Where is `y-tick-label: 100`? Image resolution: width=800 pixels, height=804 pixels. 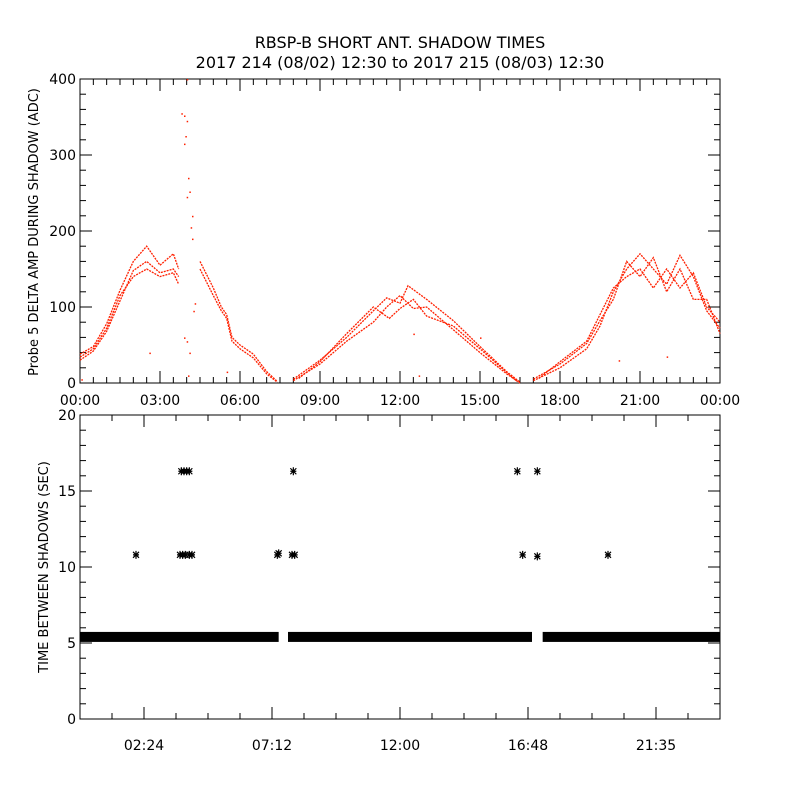 y-tick-label: 100 is located at coordinates (62, 308).